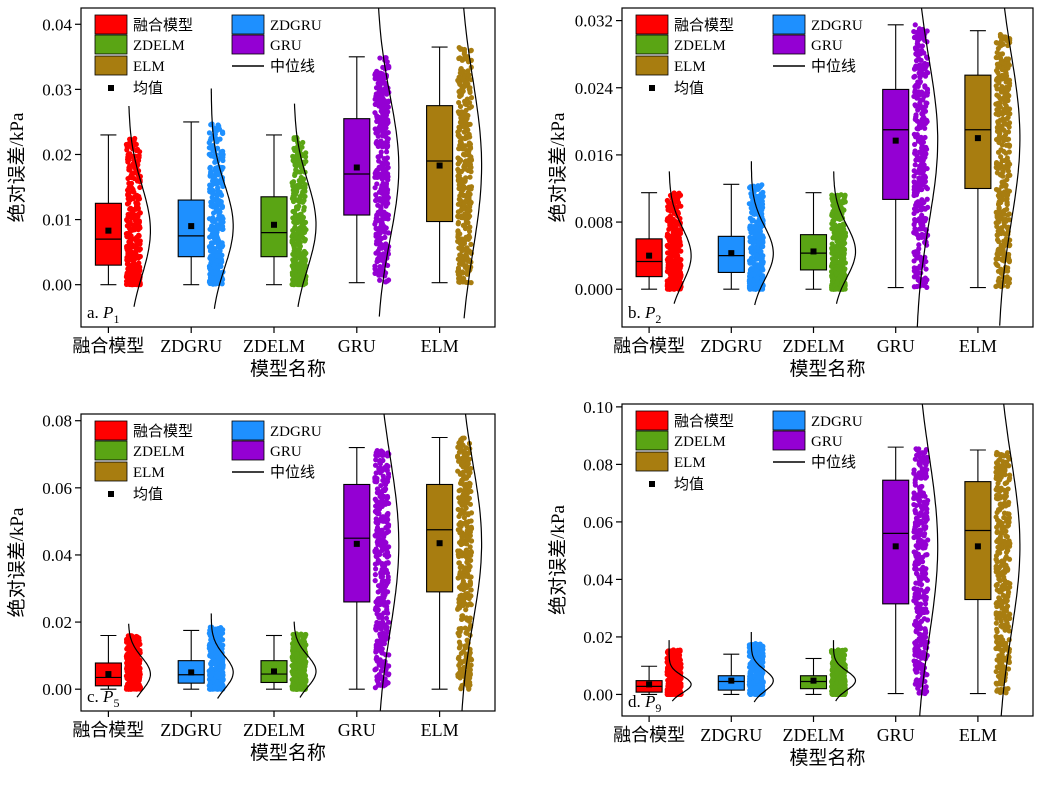 This screenshot has width=1037, height=786. Describe the element at coordinates (833, 66) in the screenshot. I see `legend-label: 中位线` at that location.